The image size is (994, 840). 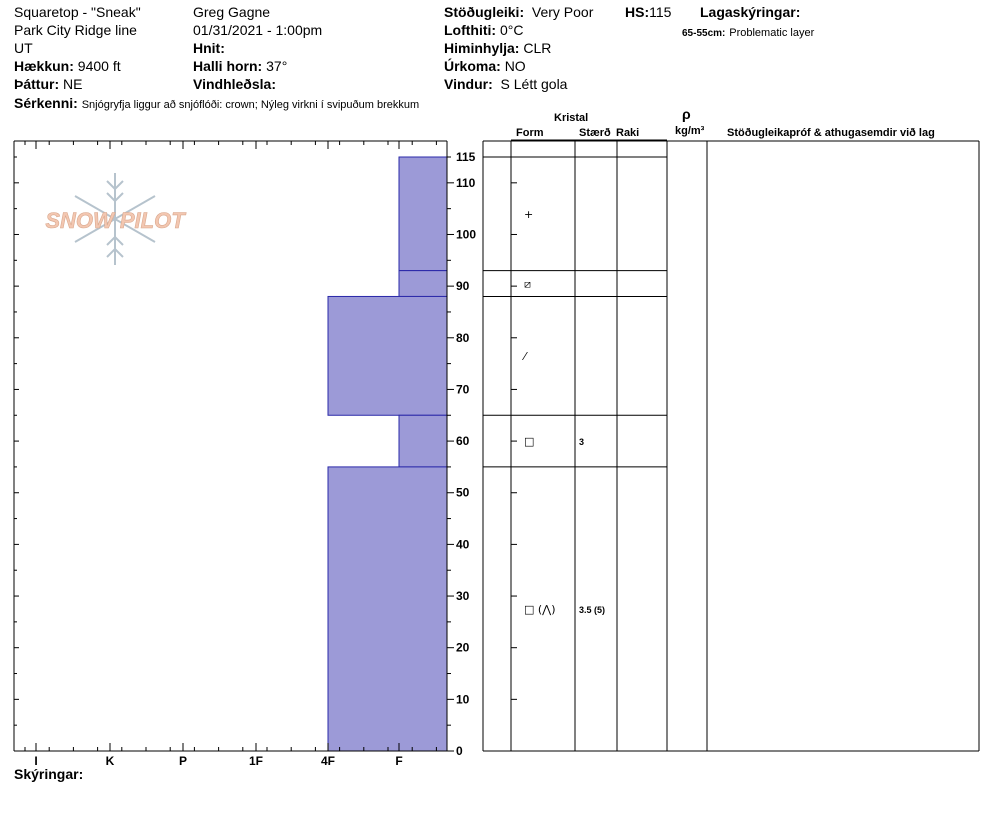 I want to click on depth-tick-label: 80, so click(x=463, y=338).